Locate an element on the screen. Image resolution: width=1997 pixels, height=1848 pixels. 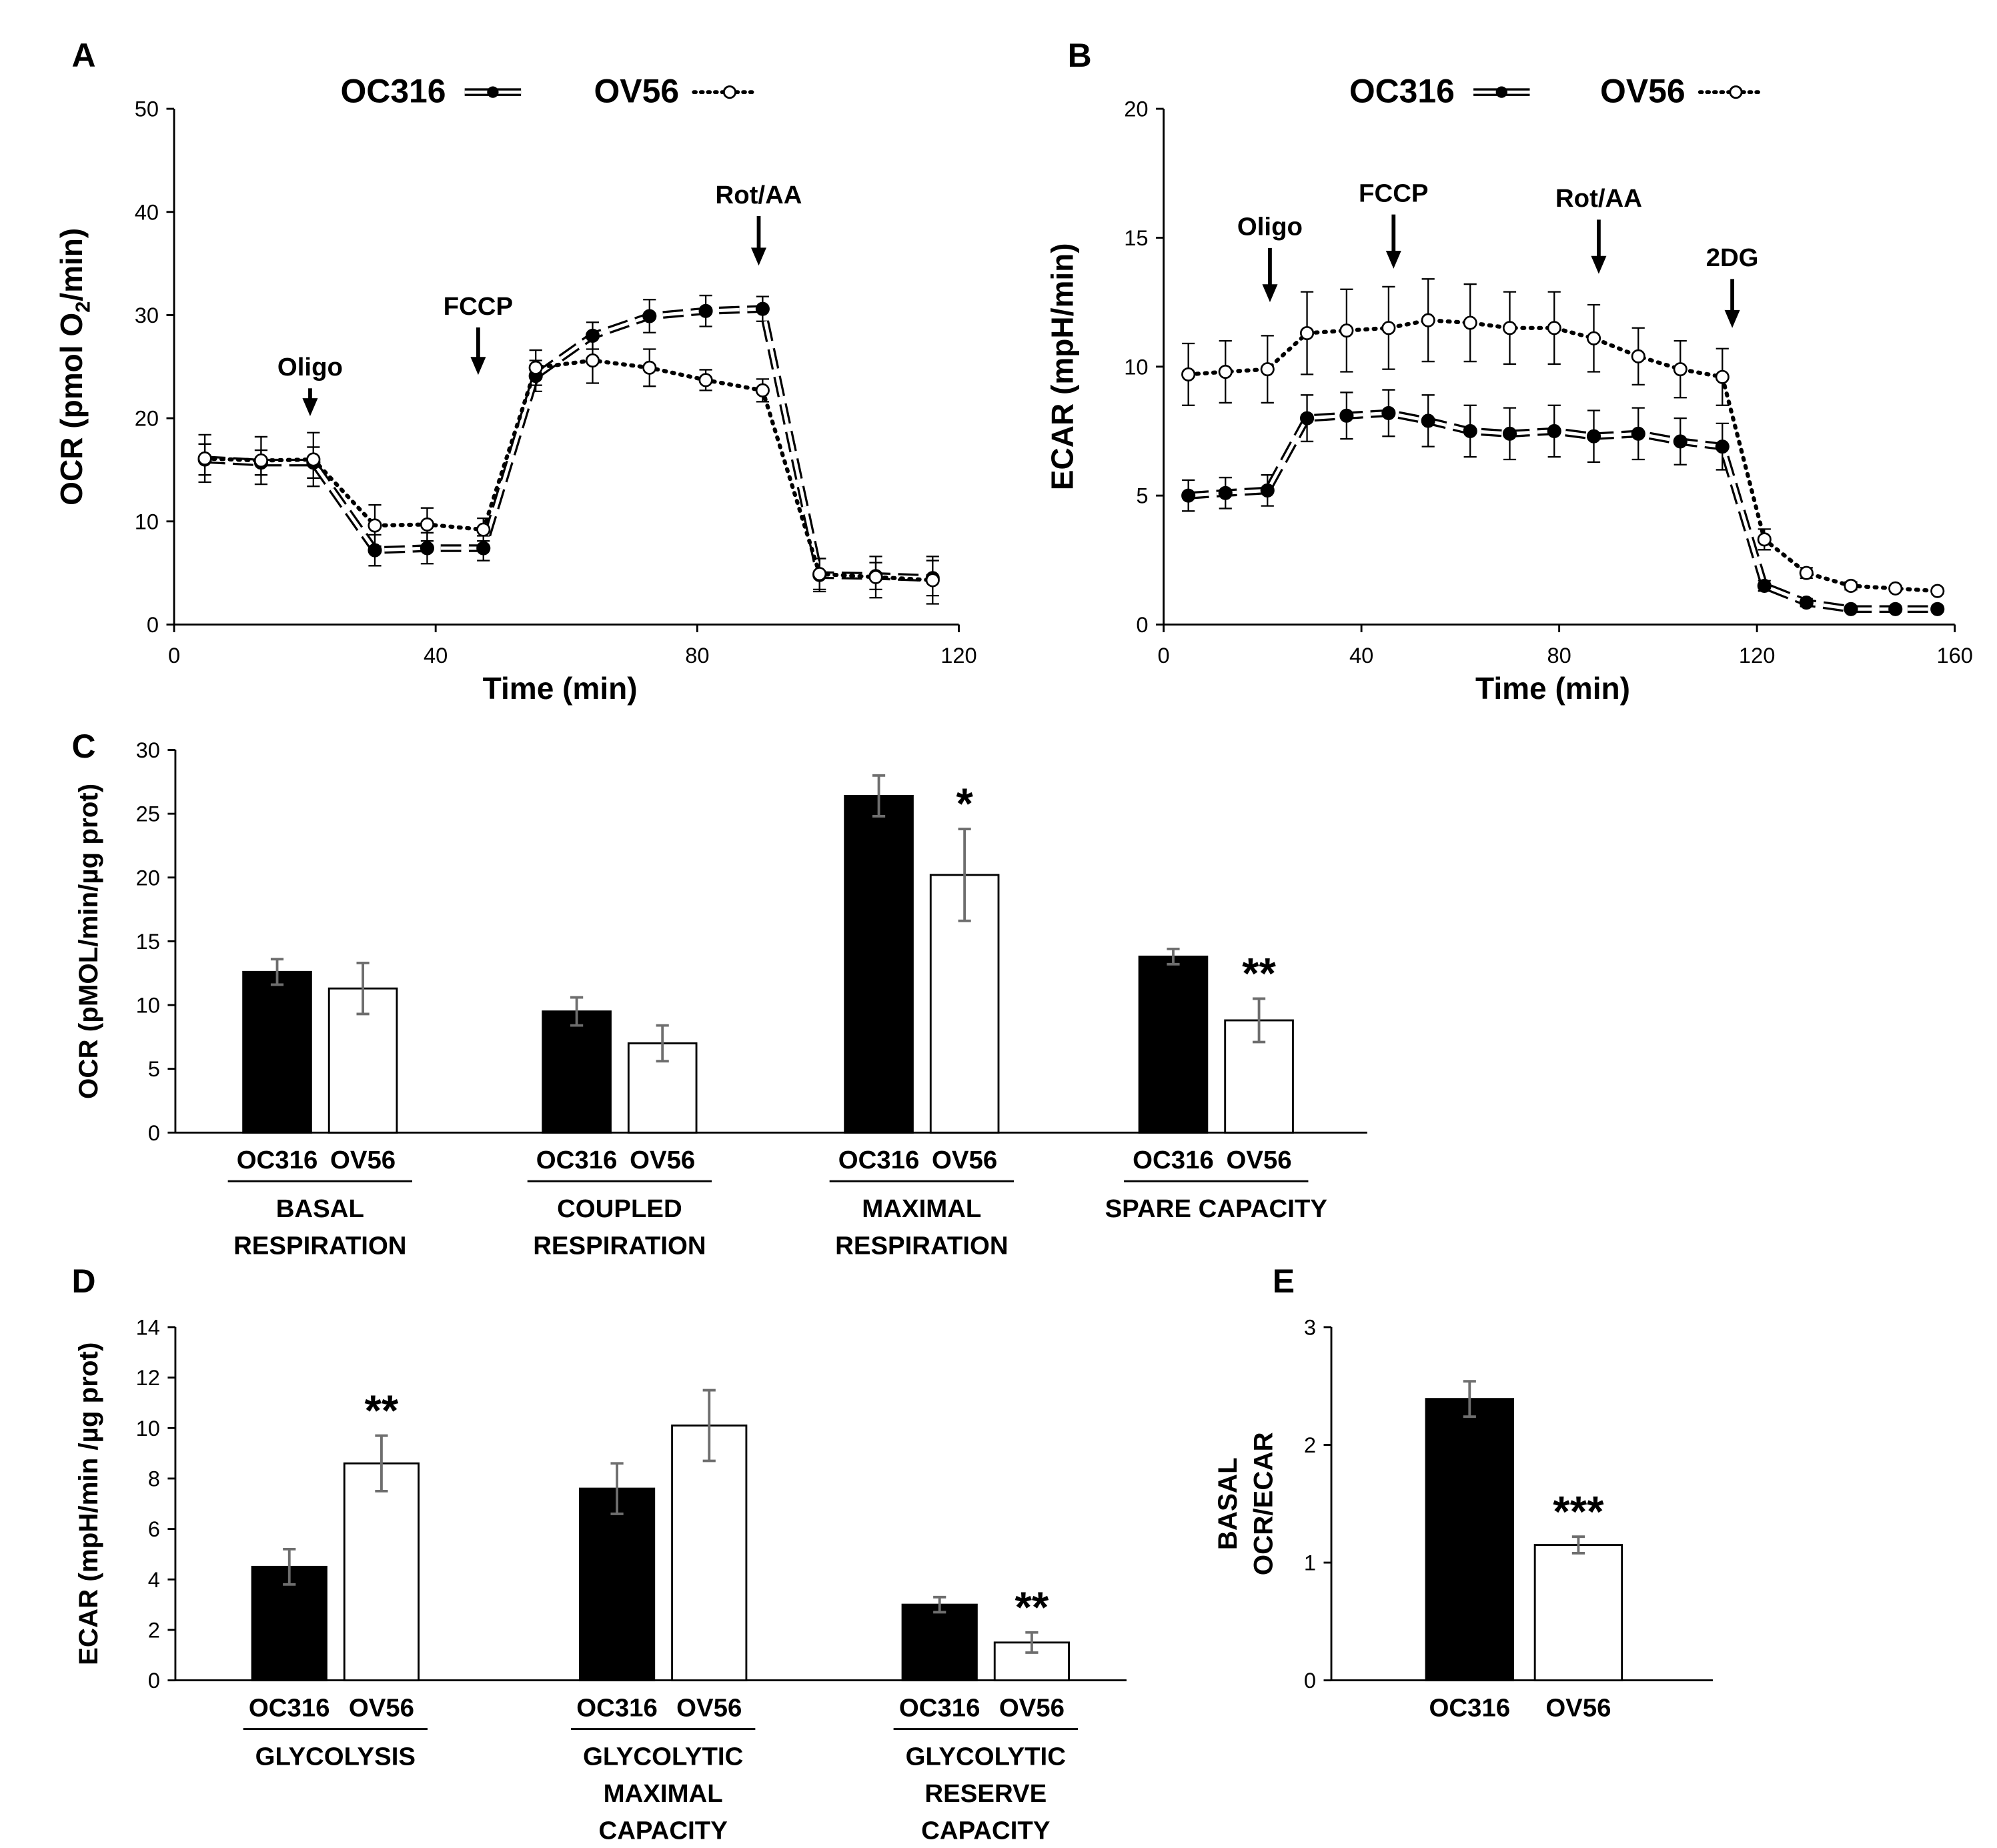
group-label: RESERVE is located at coordinates (985, 1793).